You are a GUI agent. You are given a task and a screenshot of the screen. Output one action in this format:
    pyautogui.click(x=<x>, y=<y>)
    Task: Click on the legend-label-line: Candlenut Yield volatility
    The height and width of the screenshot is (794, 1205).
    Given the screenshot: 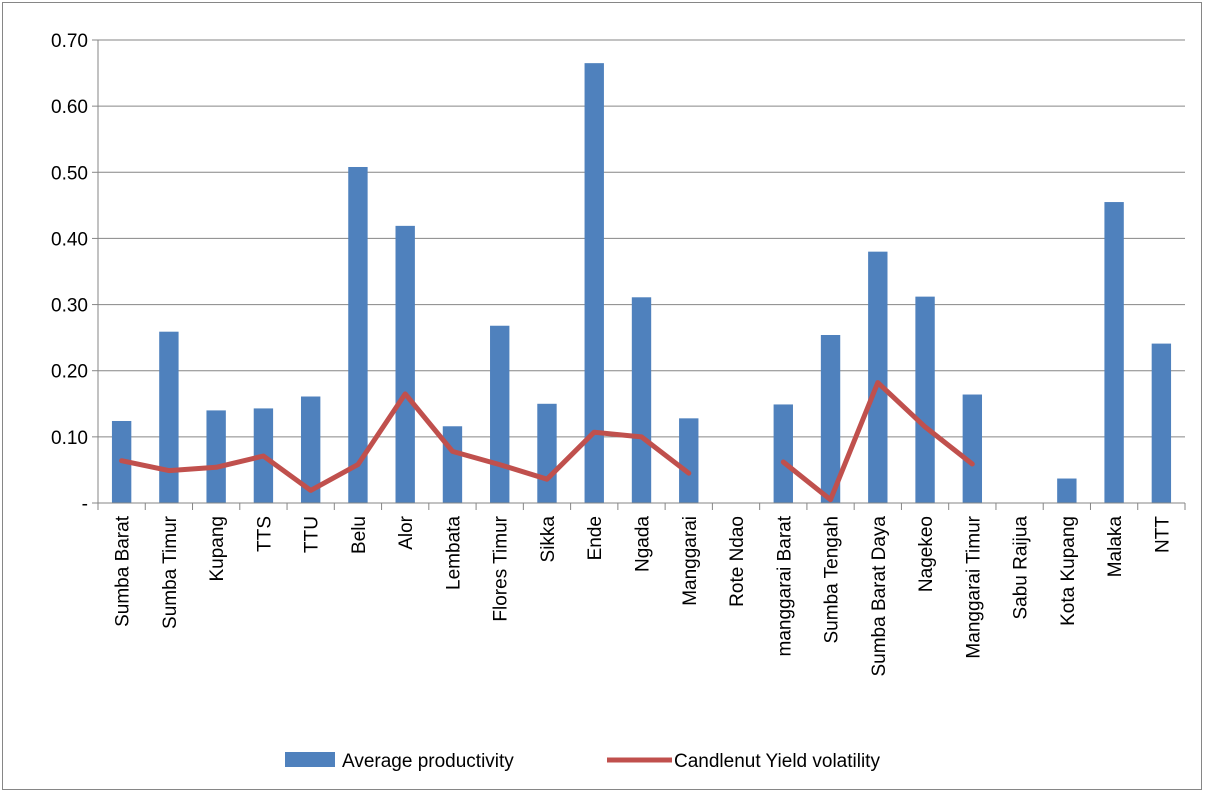 What is the action you would take?
    pyautogui.click(x=777, y=761)
    